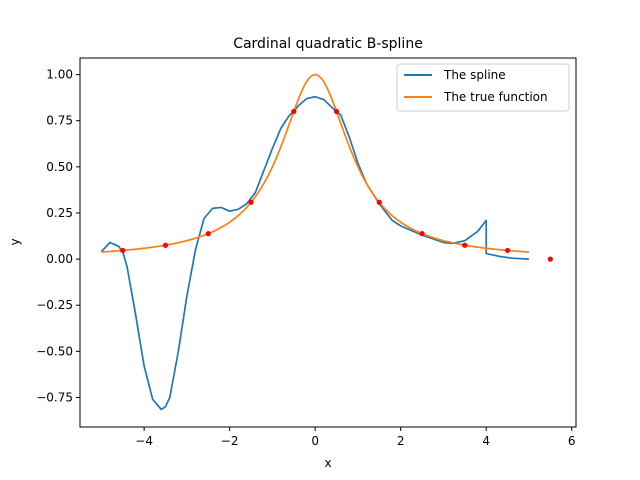 This screenshot has width=640, height=480. Describe the element at coordinates (59, 121) in the screenshot. I see `y-tick-label: 0.75` at that location.